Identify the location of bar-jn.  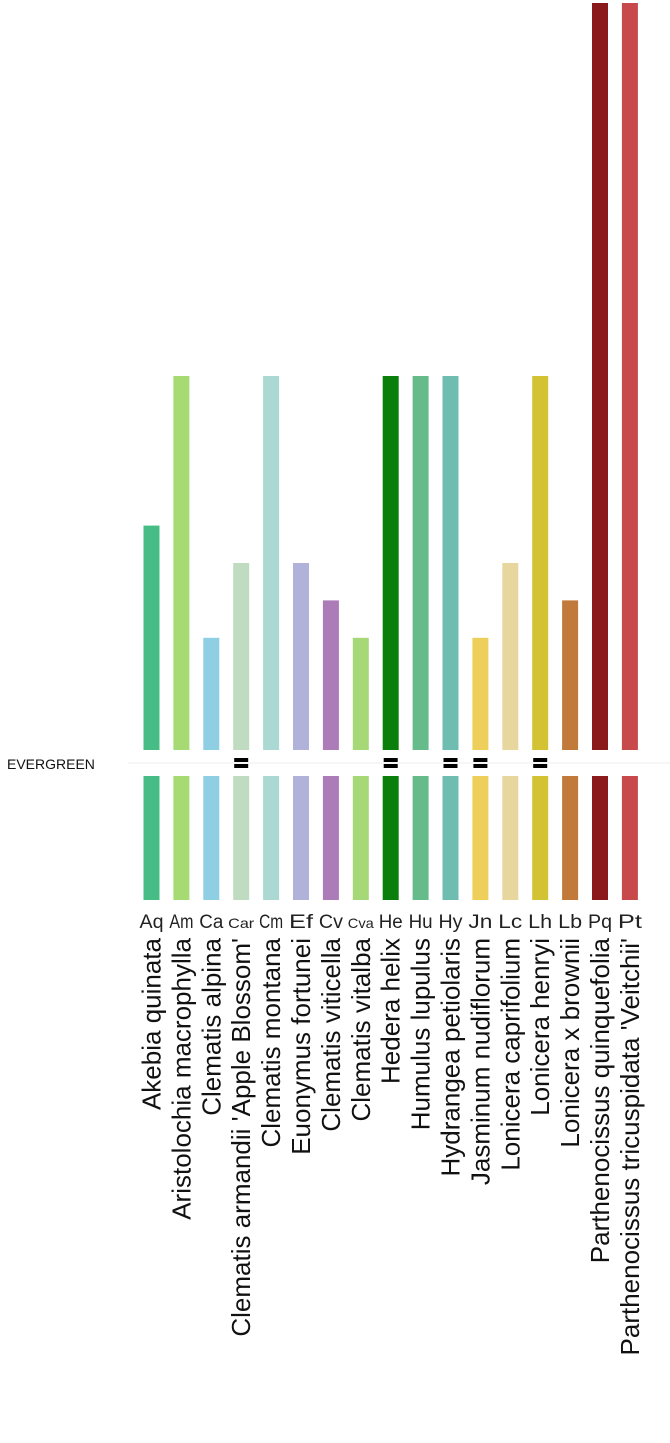
(480, 693).